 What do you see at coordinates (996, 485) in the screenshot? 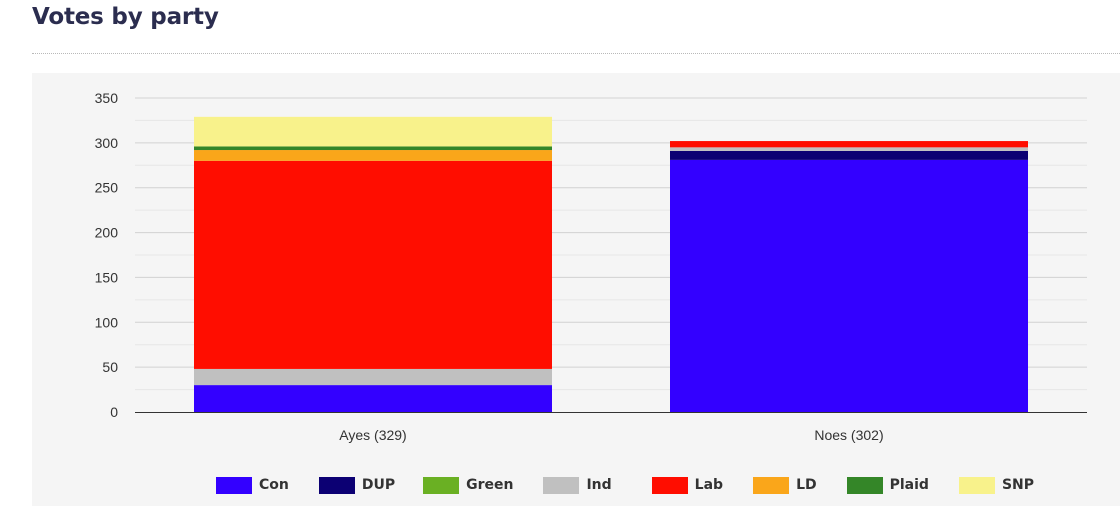
I see `legend-item-snp: SNP` at bounding box center [996, 485].